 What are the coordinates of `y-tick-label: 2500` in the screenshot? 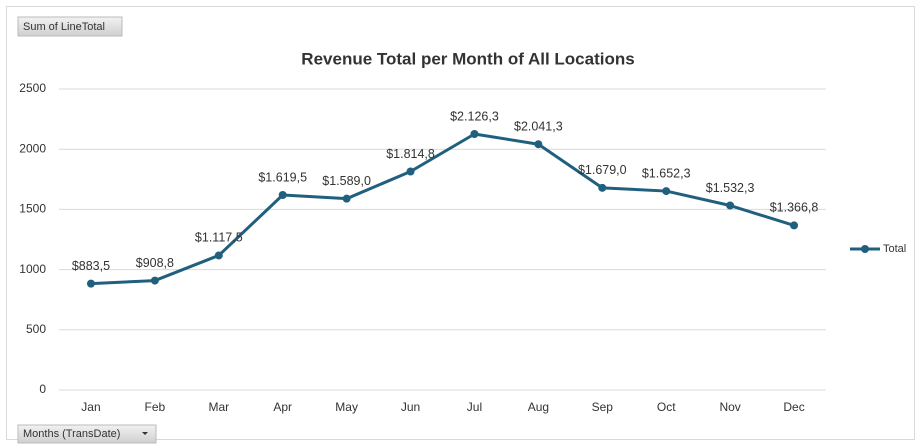 It's located at (32, 88).